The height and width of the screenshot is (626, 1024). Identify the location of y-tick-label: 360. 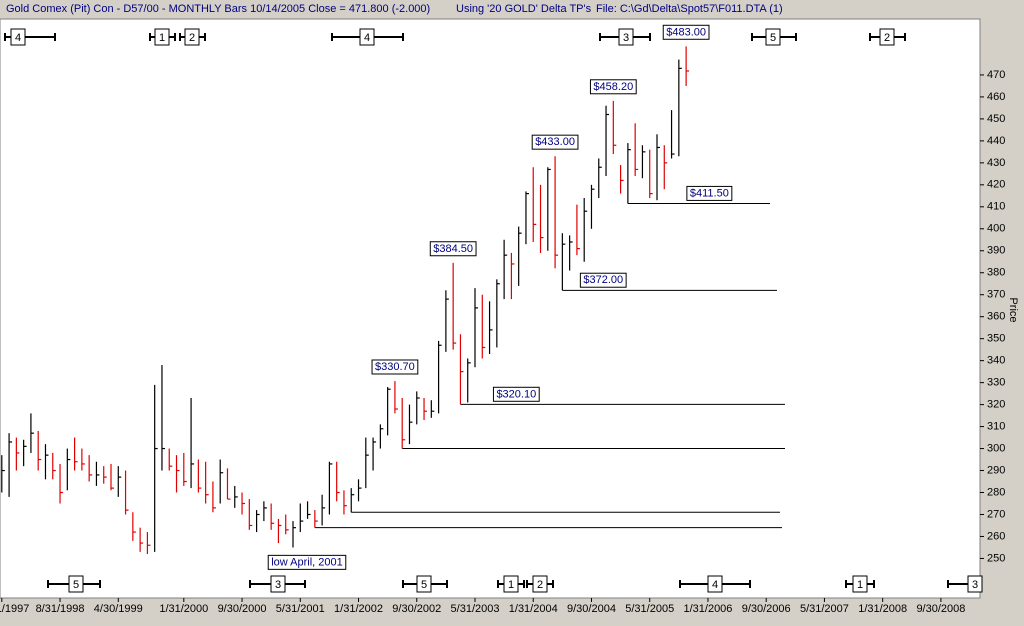
(996, 317).